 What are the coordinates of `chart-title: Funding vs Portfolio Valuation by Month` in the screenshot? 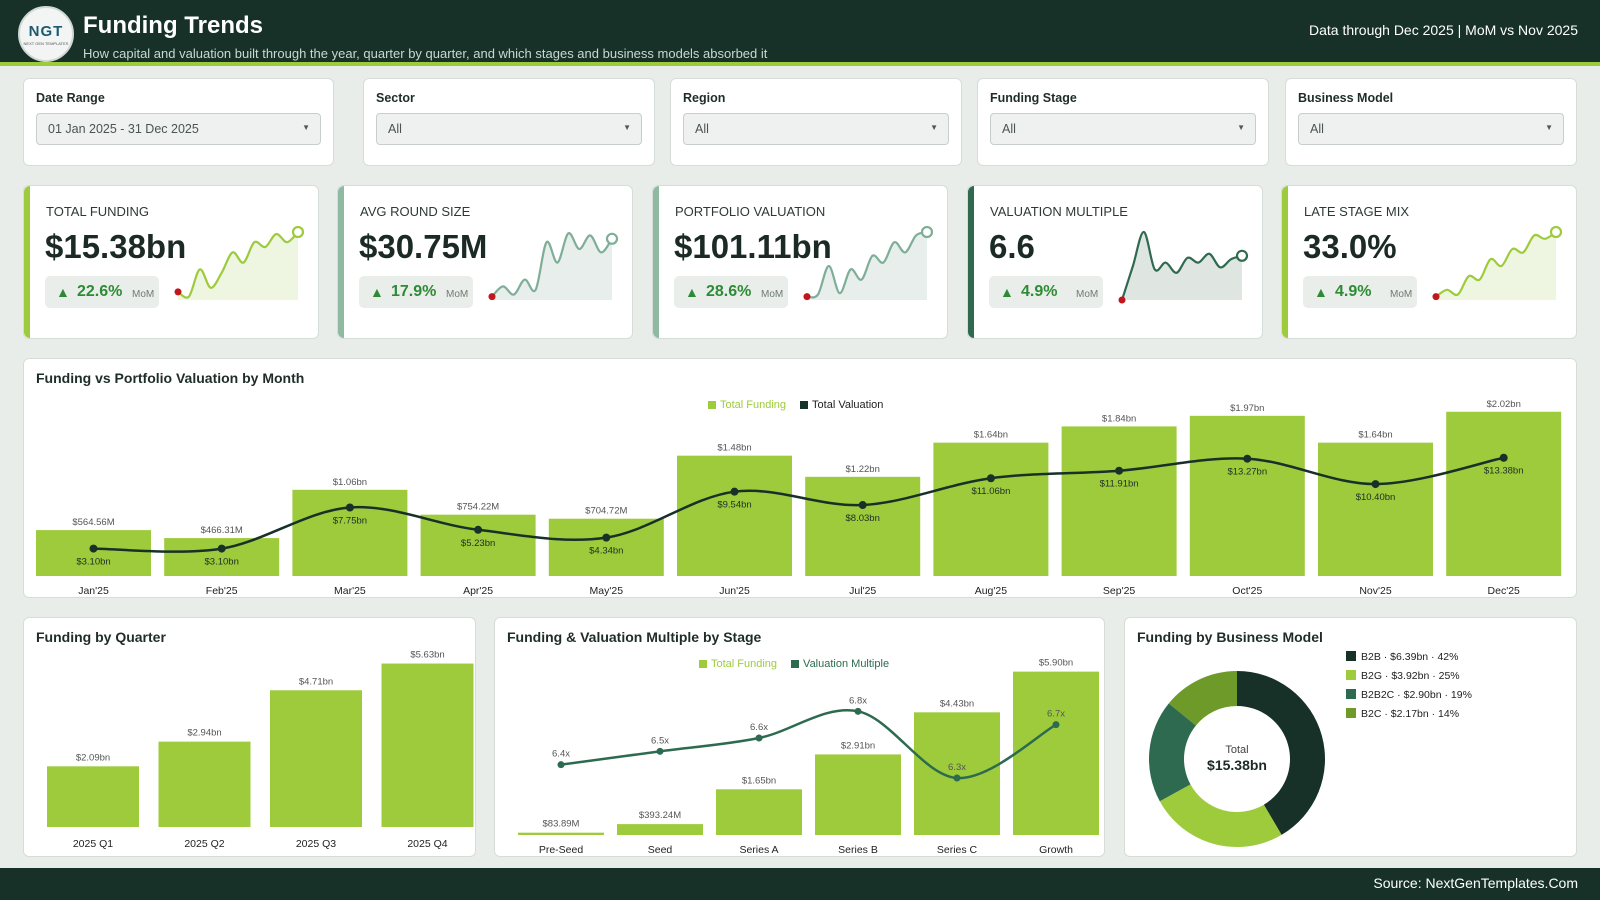 It's located at (170, 378).